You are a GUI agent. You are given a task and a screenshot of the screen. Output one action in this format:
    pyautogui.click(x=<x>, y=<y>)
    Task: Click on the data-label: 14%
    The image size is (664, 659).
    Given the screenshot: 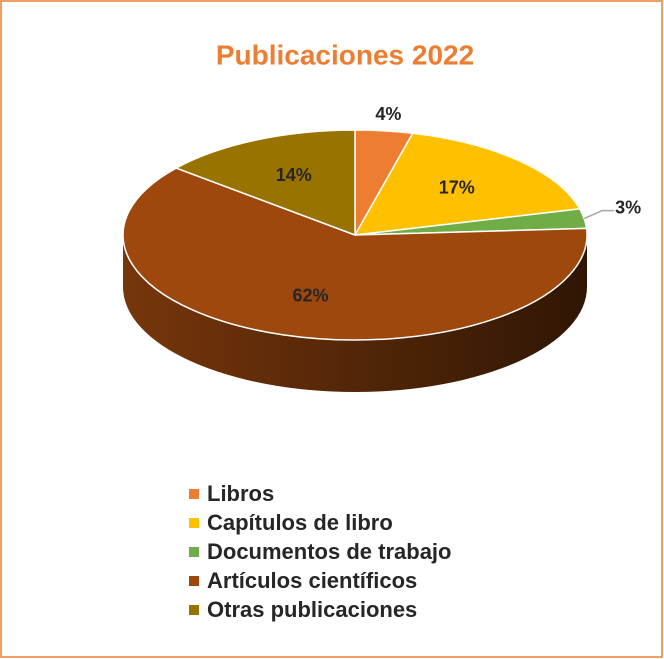 What is the action you would take?
    pyautogui.click(x=294, y=175)
    